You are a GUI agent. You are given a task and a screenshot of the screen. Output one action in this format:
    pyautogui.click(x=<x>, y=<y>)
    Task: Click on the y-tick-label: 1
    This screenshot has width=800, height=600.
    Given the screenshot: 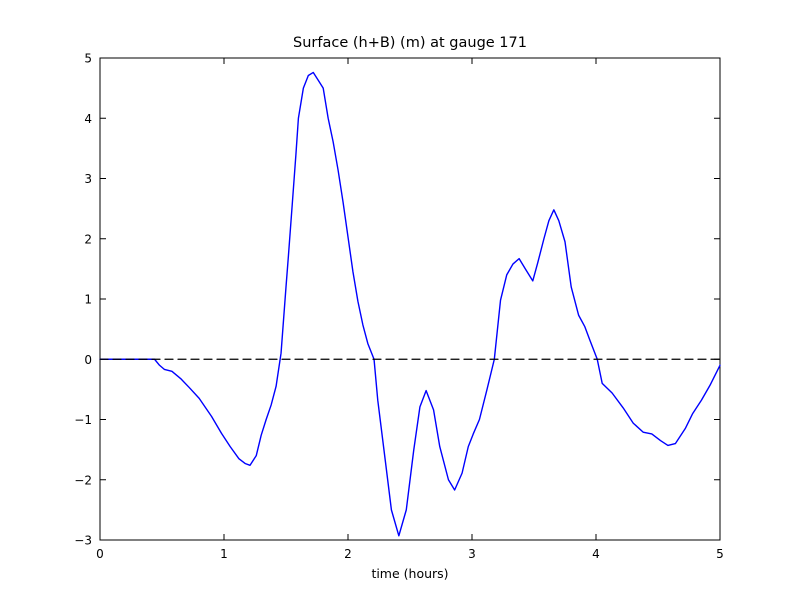 What is the action you would take?
    pyautogui.click(x=88, y=300)
    